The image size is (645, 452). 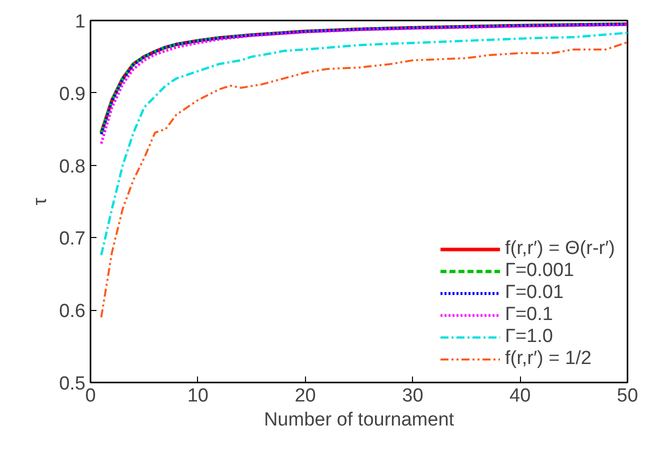 I want to click on y-tick-label: 0.6, so click(x=72, y=311).